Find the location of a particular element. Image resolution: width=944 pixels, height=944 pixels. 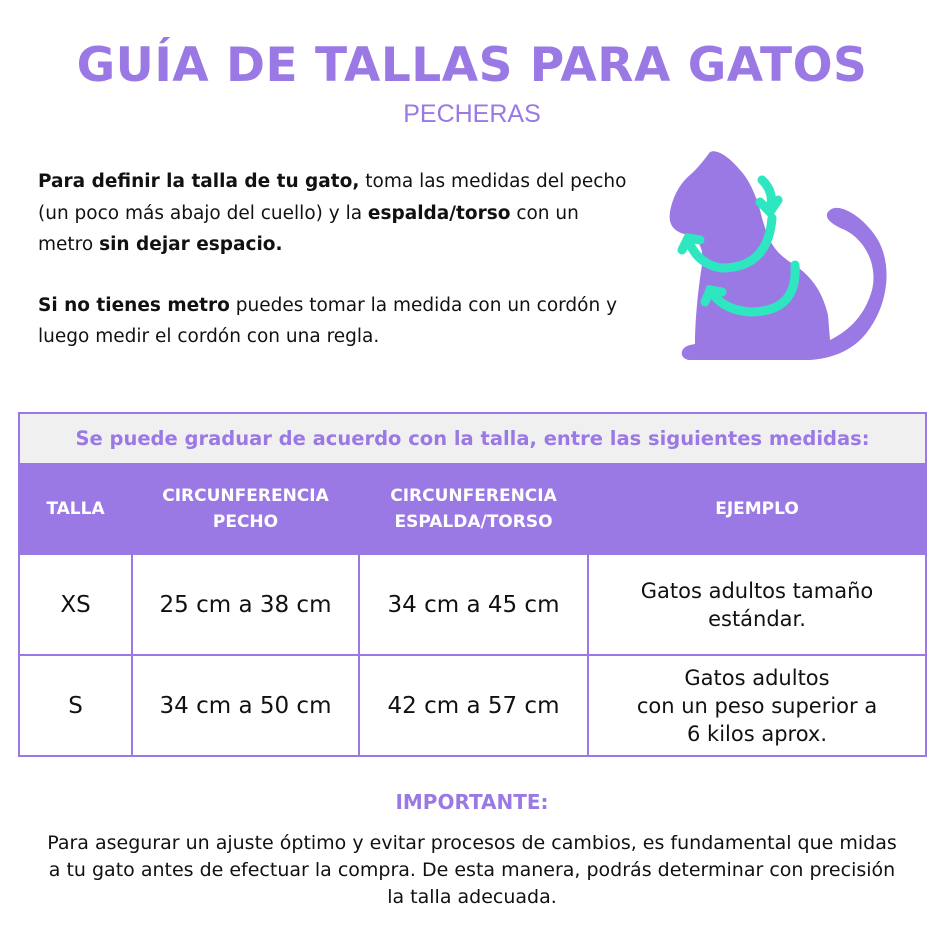

cell-example: Gatos adultos tamaño estándar. is located at coordinates (757, 604).